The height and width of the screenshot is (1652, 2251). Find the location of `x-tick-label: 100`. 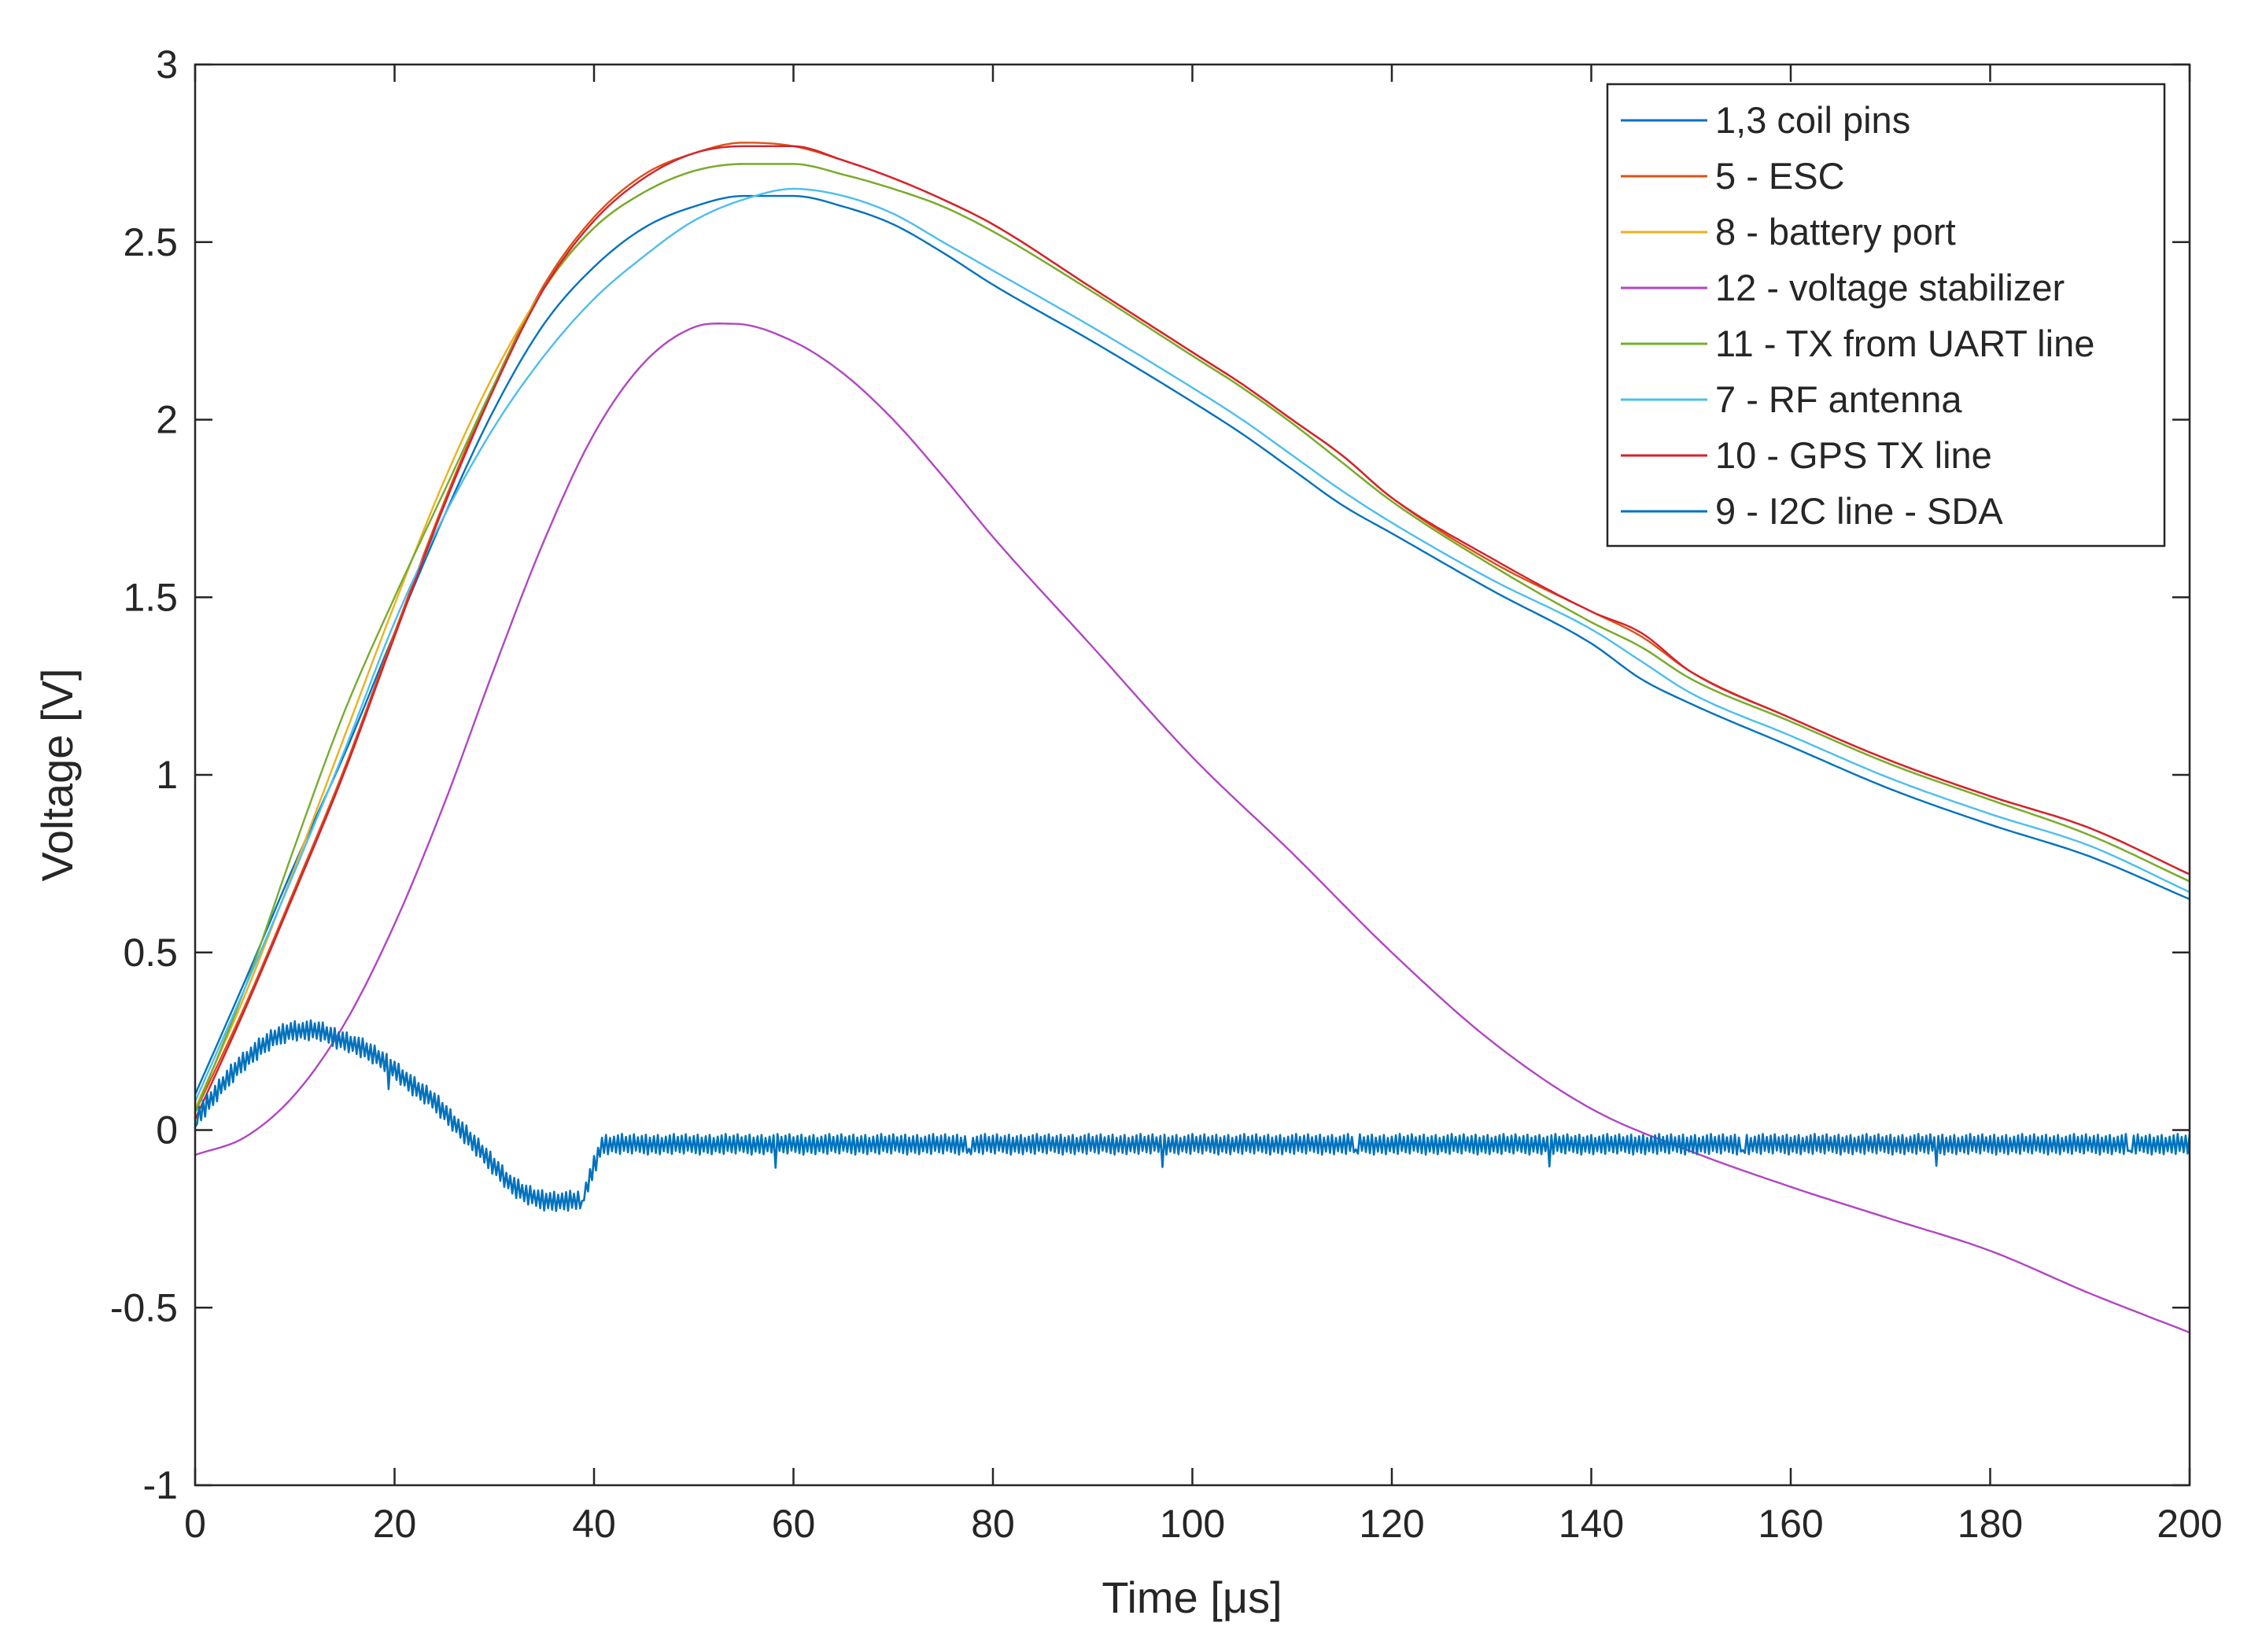

x-tick-label: 100 is located at coordinates (1192, 1524).